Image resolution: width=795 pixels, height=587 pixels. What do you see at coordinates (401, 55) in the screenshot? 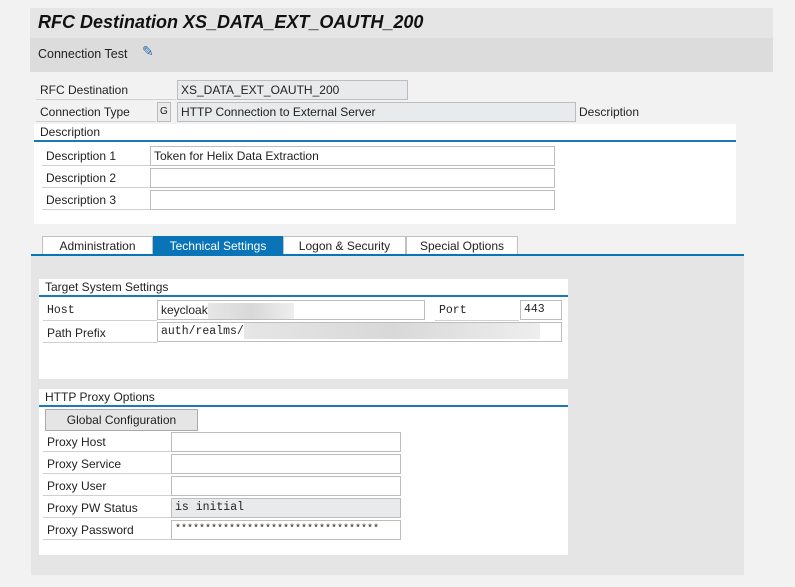
I see `toolbar: Connection Test ✎` at bounding box center [401, 55].